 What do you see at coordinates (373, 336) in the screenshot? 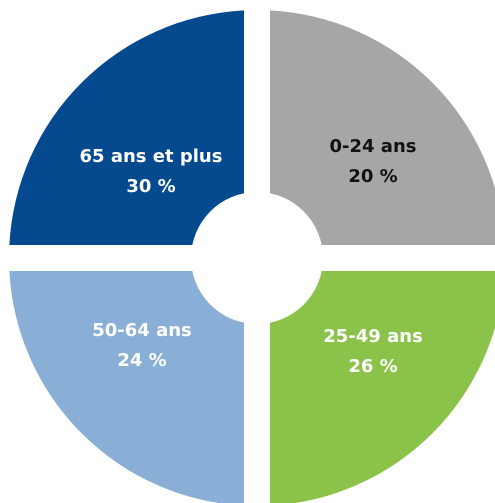
I see `slice-label-name: 25-49 ans` at bounding box center [373, 336].